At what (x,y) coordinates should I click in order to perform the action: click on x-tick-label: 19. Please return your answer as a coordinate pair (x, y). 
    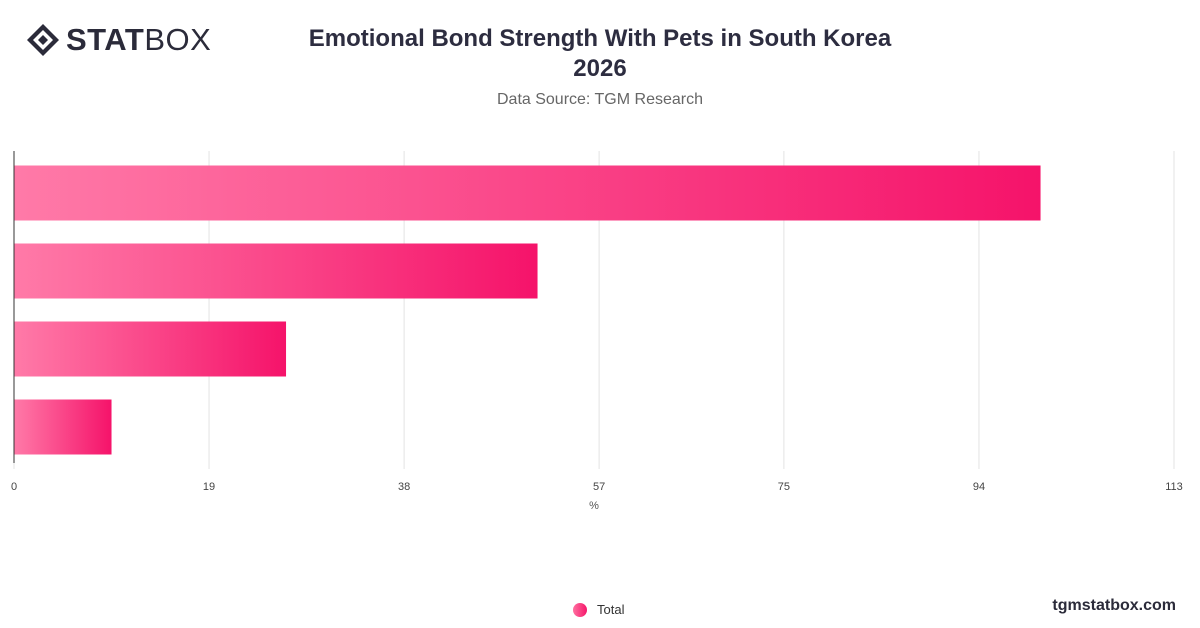
    Looking at the image, I should click on (209, 487).